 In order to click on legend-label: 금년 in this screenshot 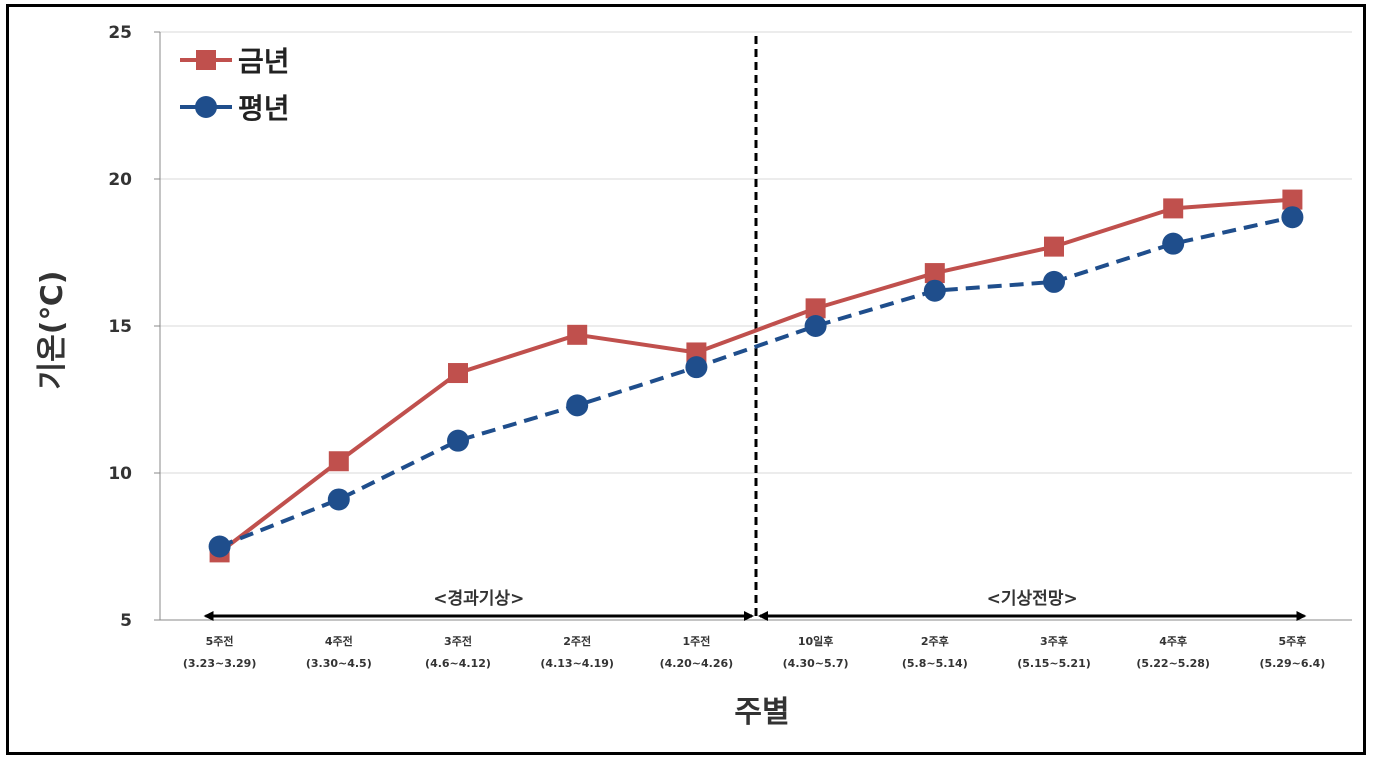, I will do `click(264, 61)`.